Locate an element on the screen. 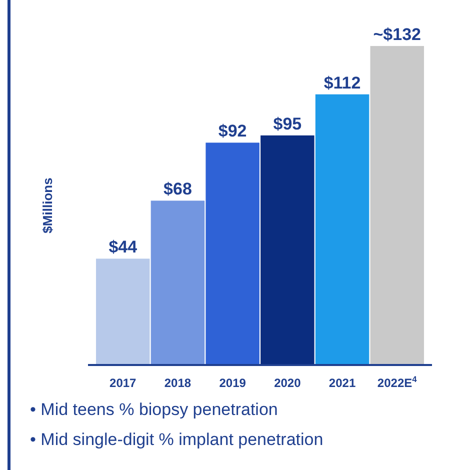 Image resolution: width=468 pixels, height=470 pixels. data-label: $68 is located at coordinates (178, 189).